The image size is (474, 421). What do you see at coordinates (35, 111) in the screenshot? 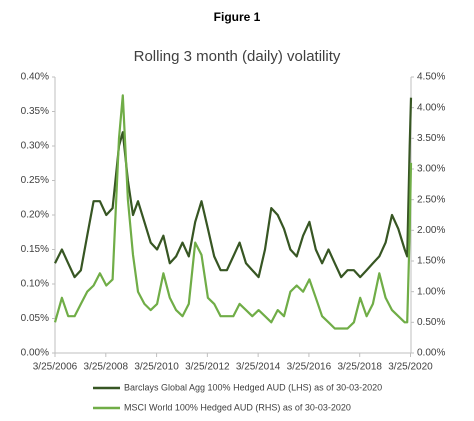
I see `y-tick-label: 0.35%` at bounding box center [35, 111].